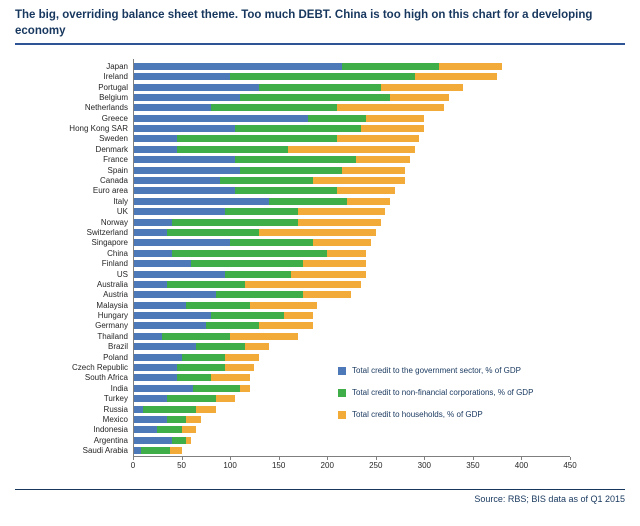 This screenshot has width=640, height=526. What do you see at coordinates (115, 399) in the screenshot?
I see `country-label: Turkey` at bounding box center [115, 399].